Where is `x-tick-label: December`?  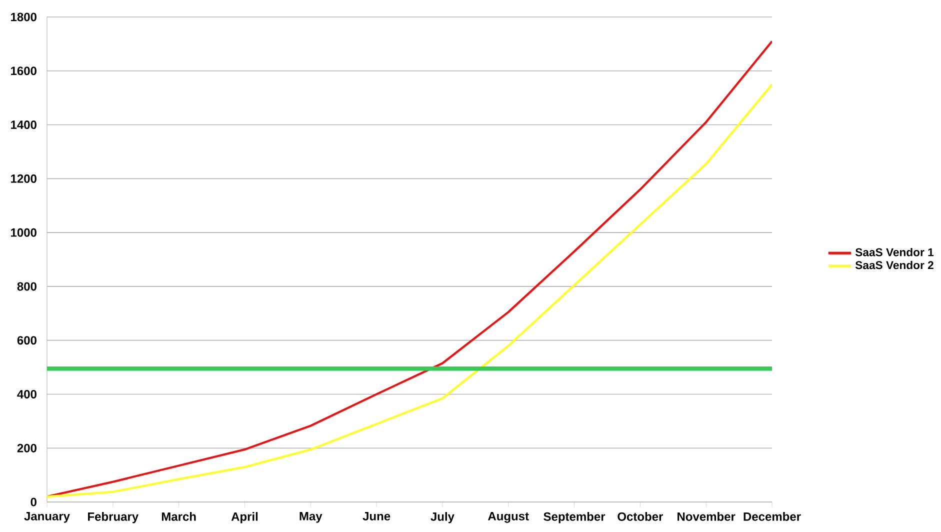 x-tick-label: December is located at coordinates (772, 516).